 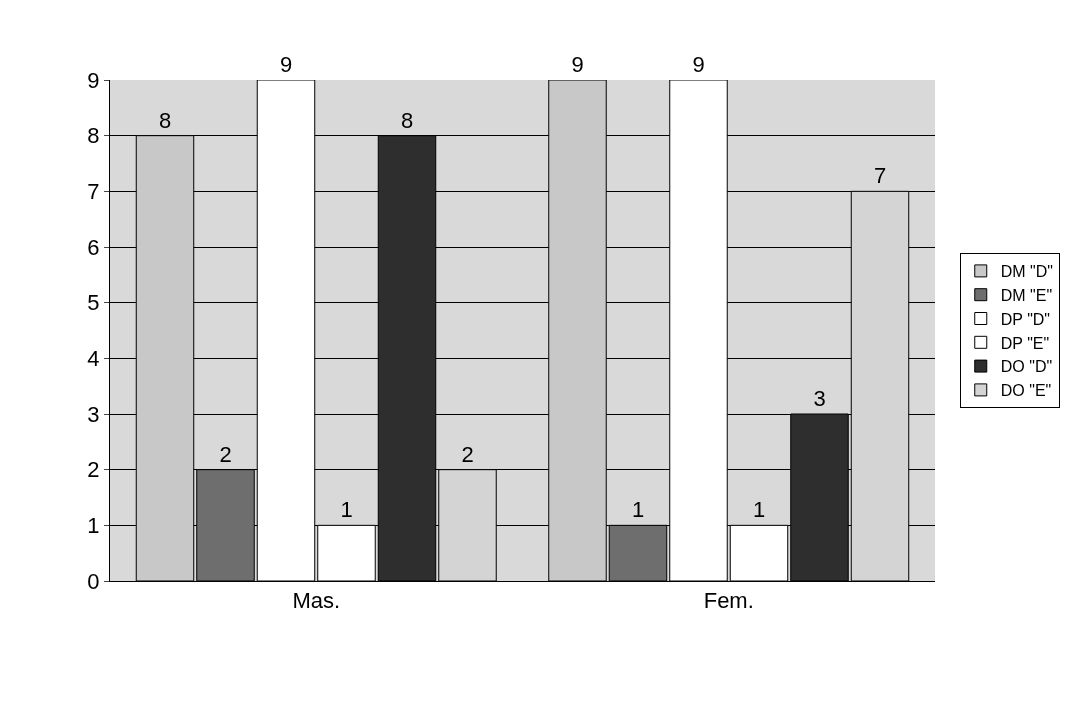 I want to click on legend-label: DM "E", so click(x=1026, y=295).